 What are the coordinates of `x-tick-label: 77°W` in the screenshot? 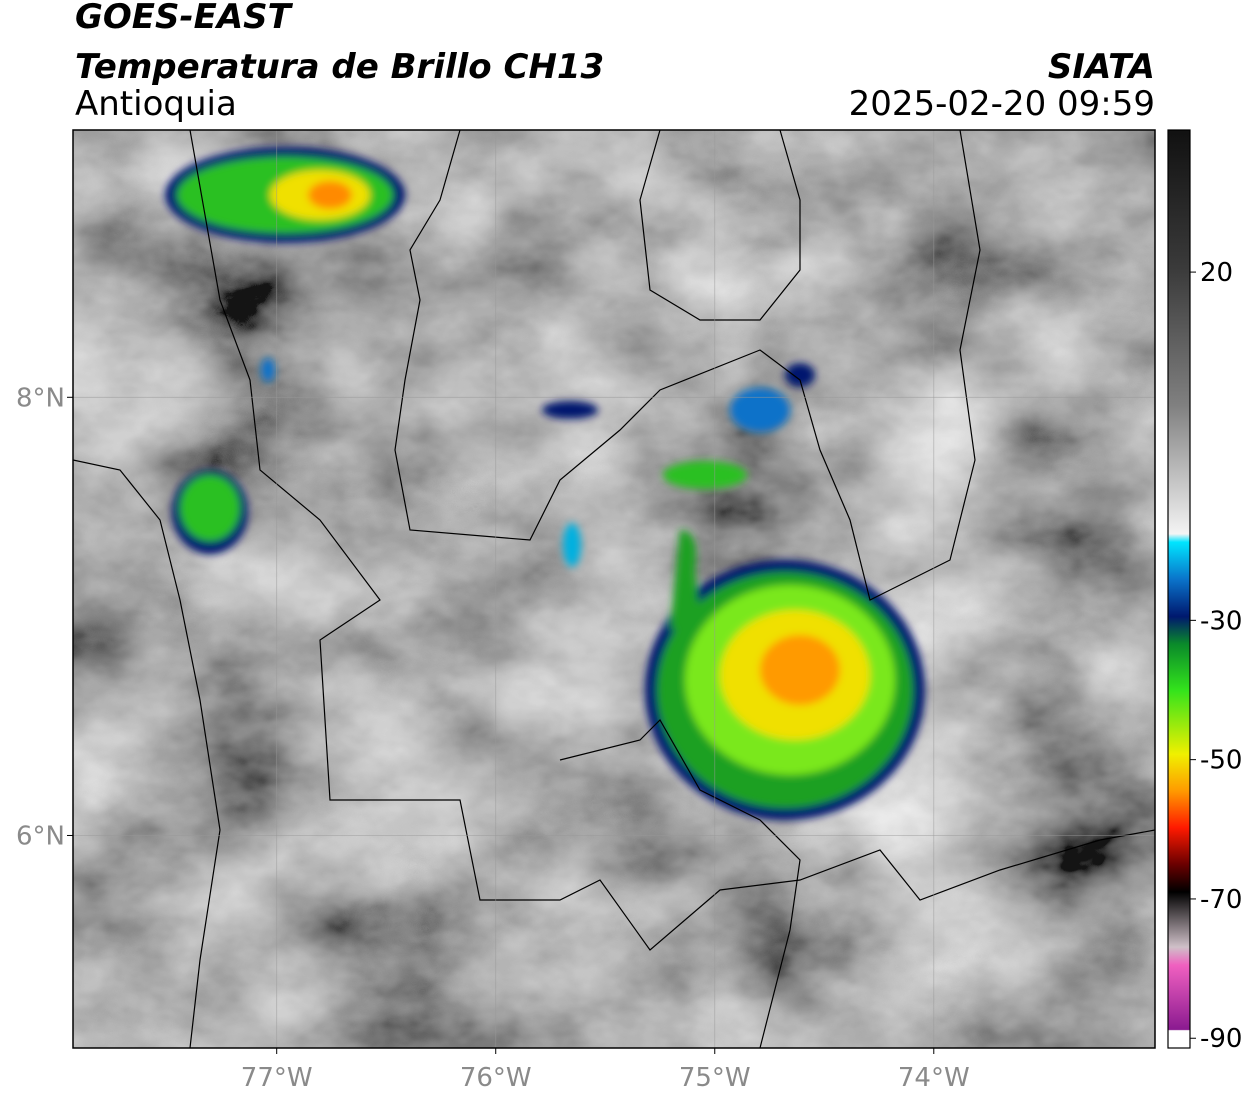 It's located at (277, 1078).